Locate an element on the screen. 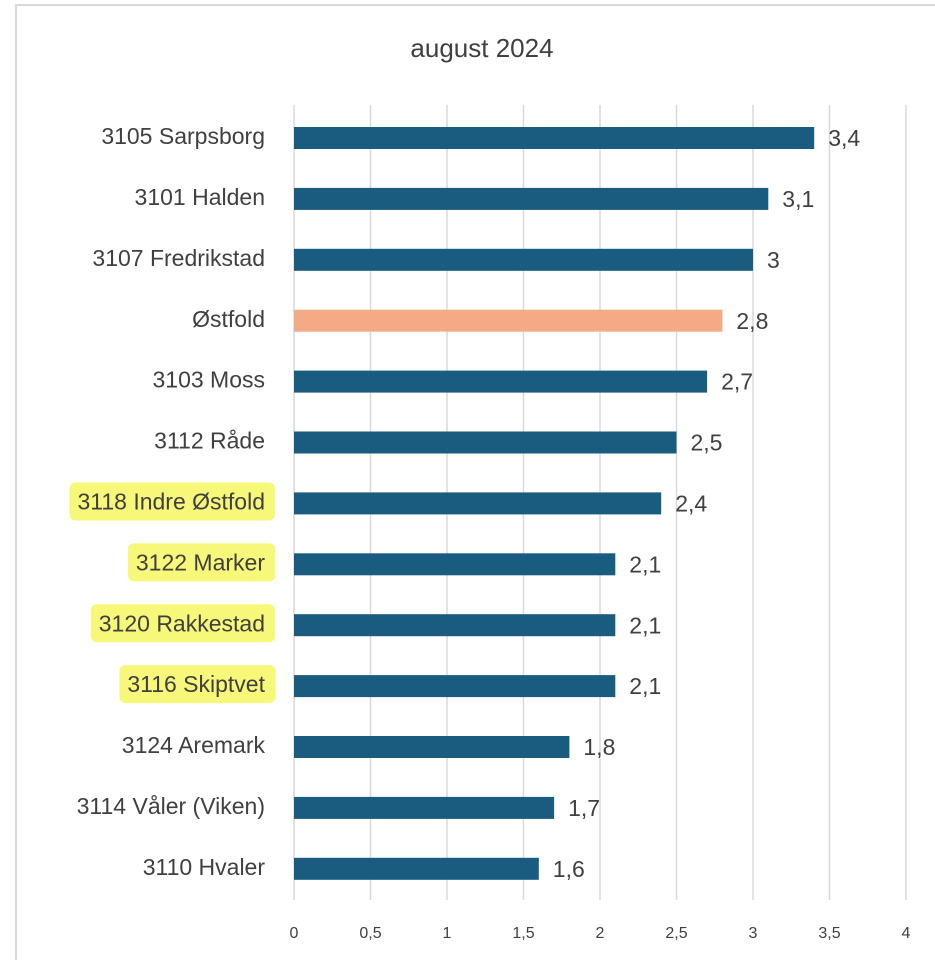  y-tick-label: 3114 Våler (Viken) is located at coordinates (171, 806).